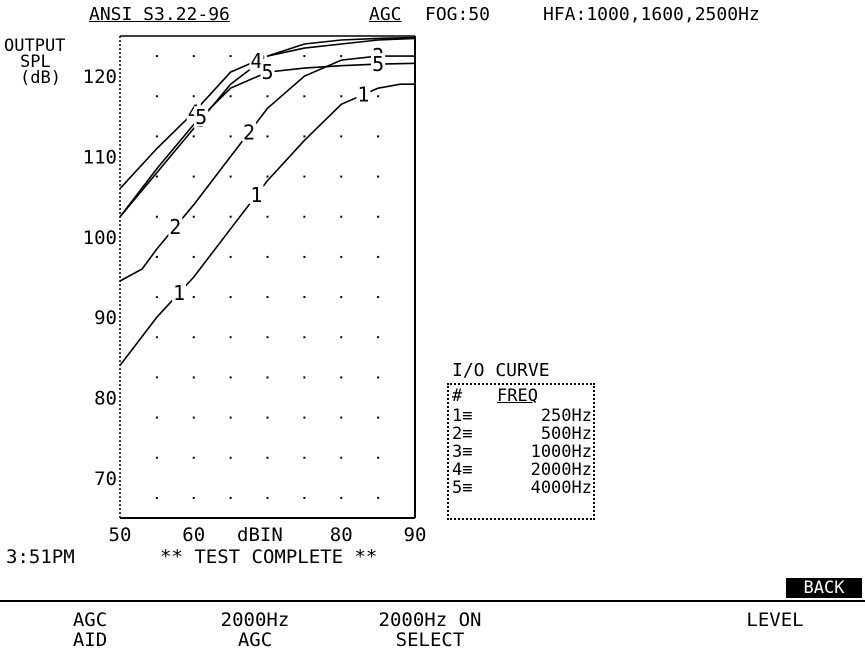 The height and width of the screenshot is (655, 865). Describe the element at coordinates (159, 14) in the screenshot. I see `standard-label: ANSI S3.22-96` at that location.